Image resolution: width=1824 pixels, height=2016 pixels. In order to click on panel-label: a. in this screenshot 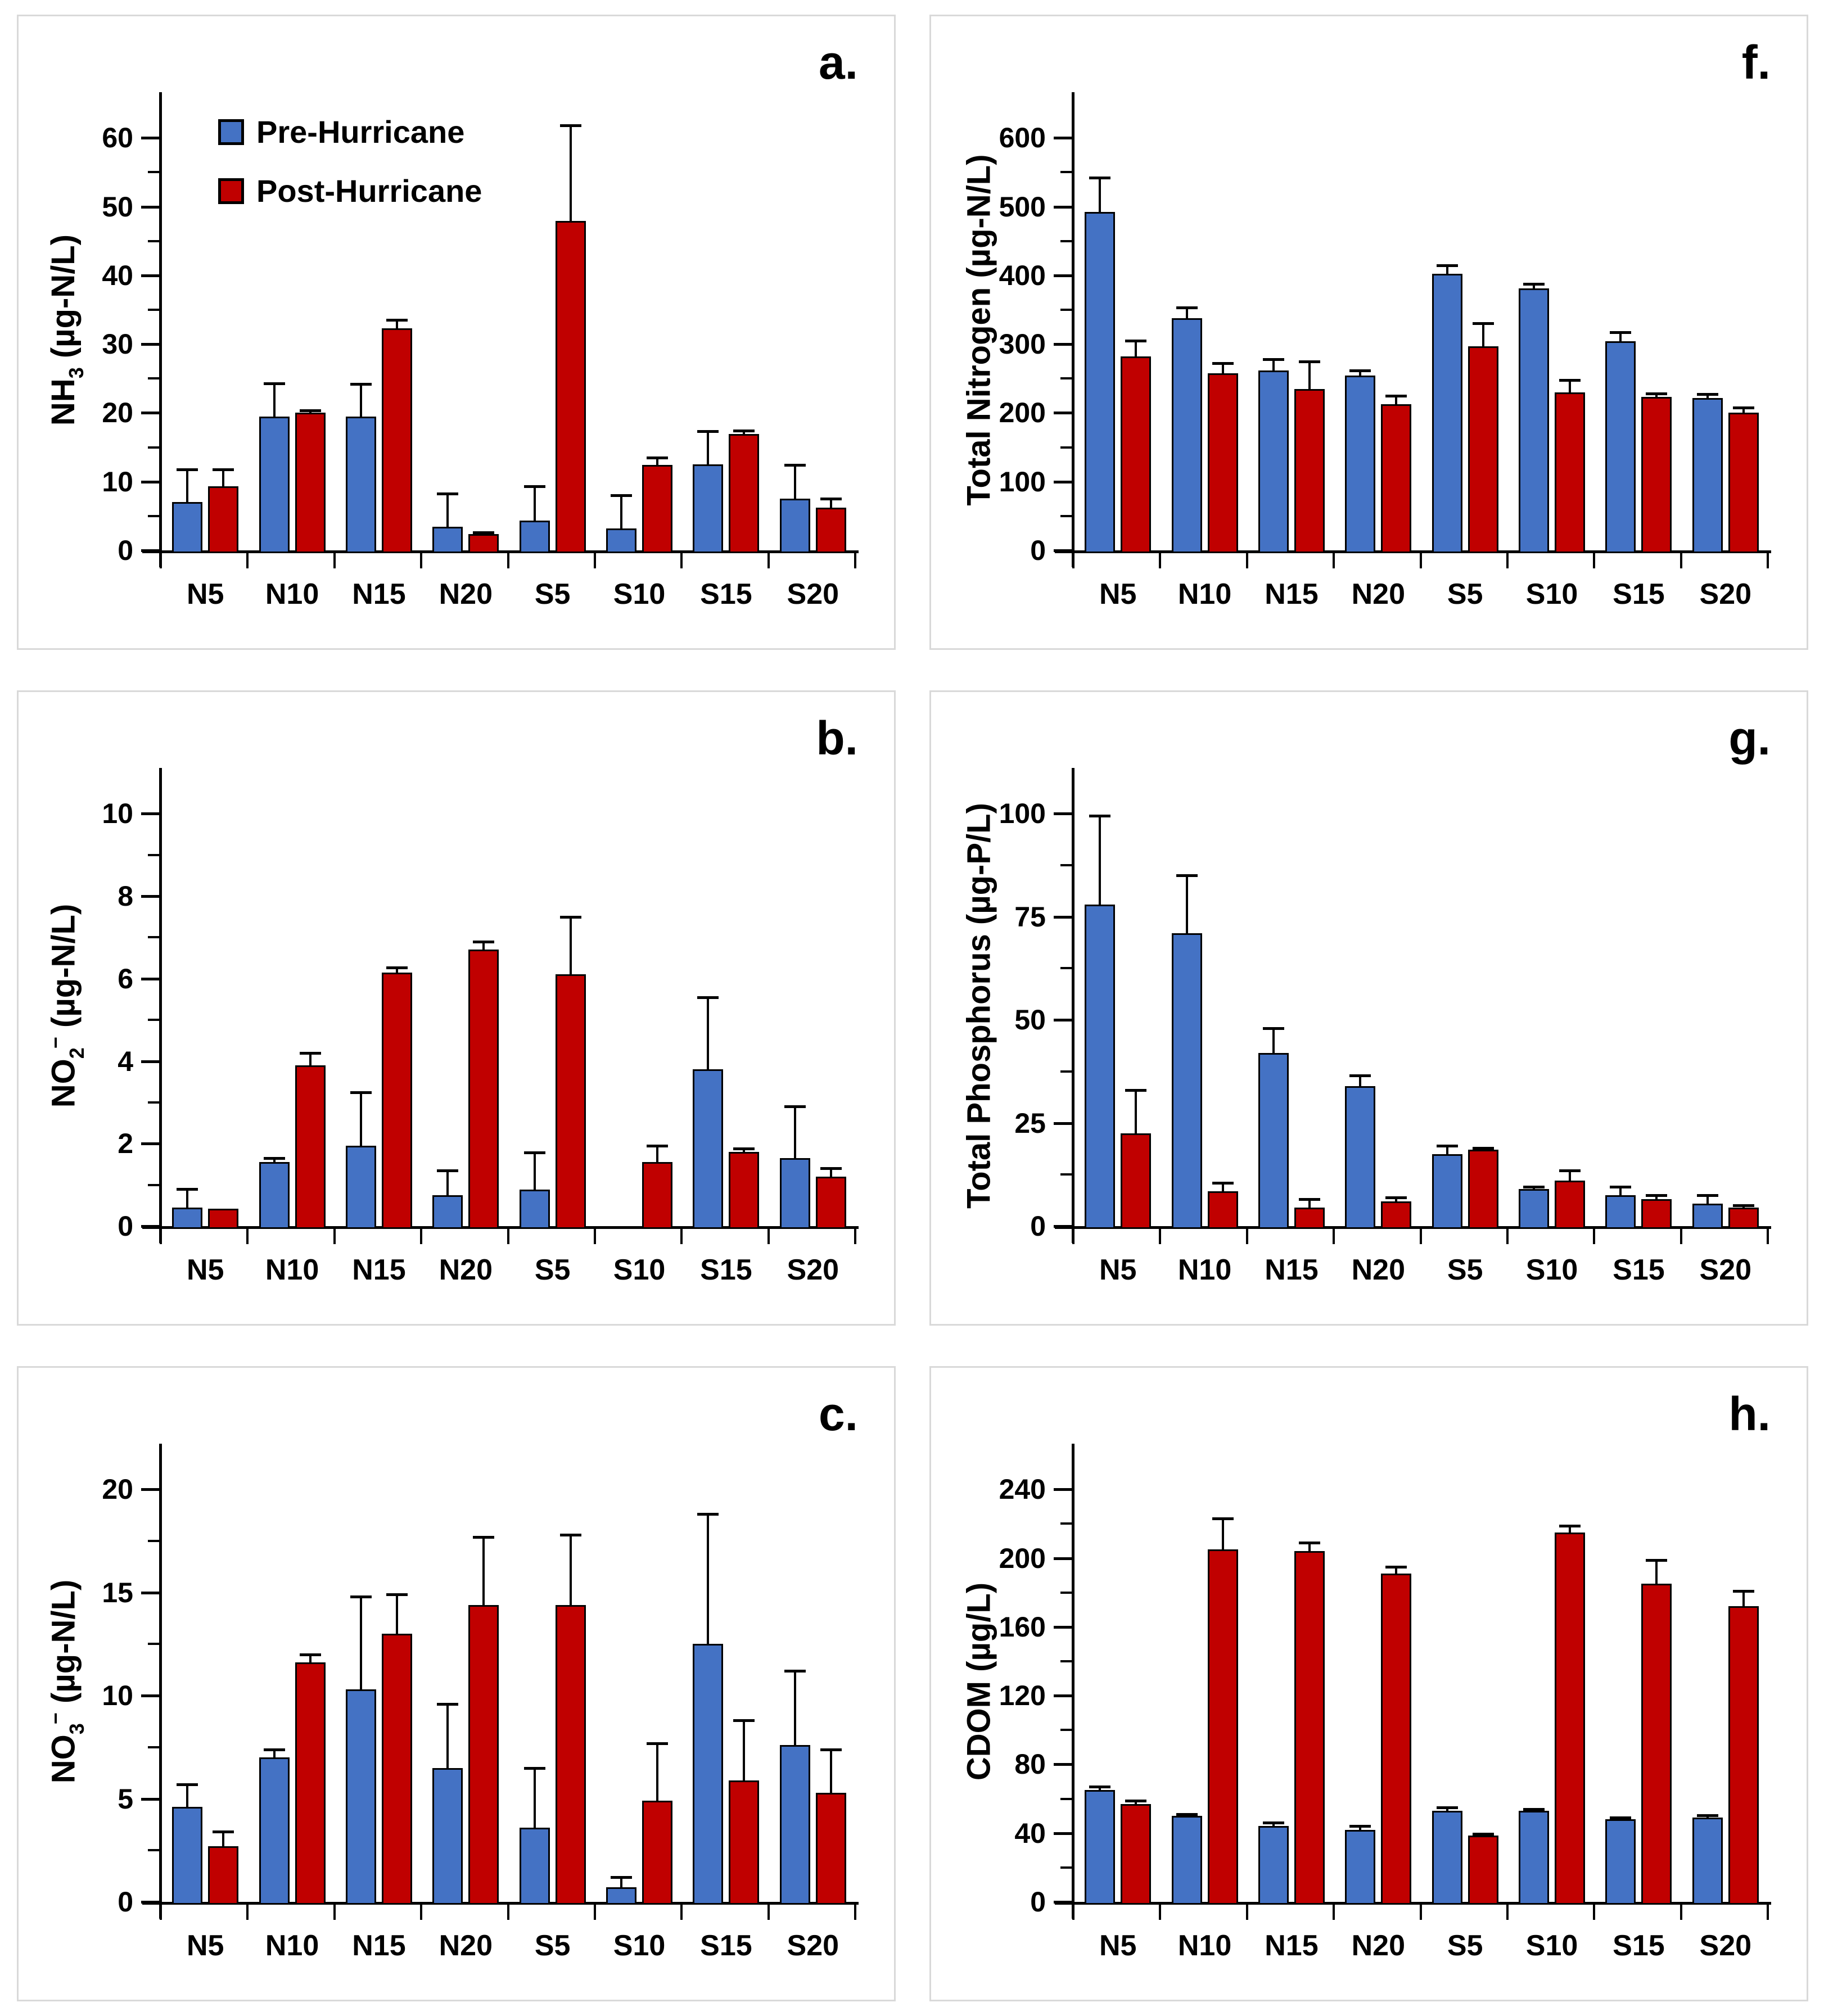, I will do `click(838, 62)`.